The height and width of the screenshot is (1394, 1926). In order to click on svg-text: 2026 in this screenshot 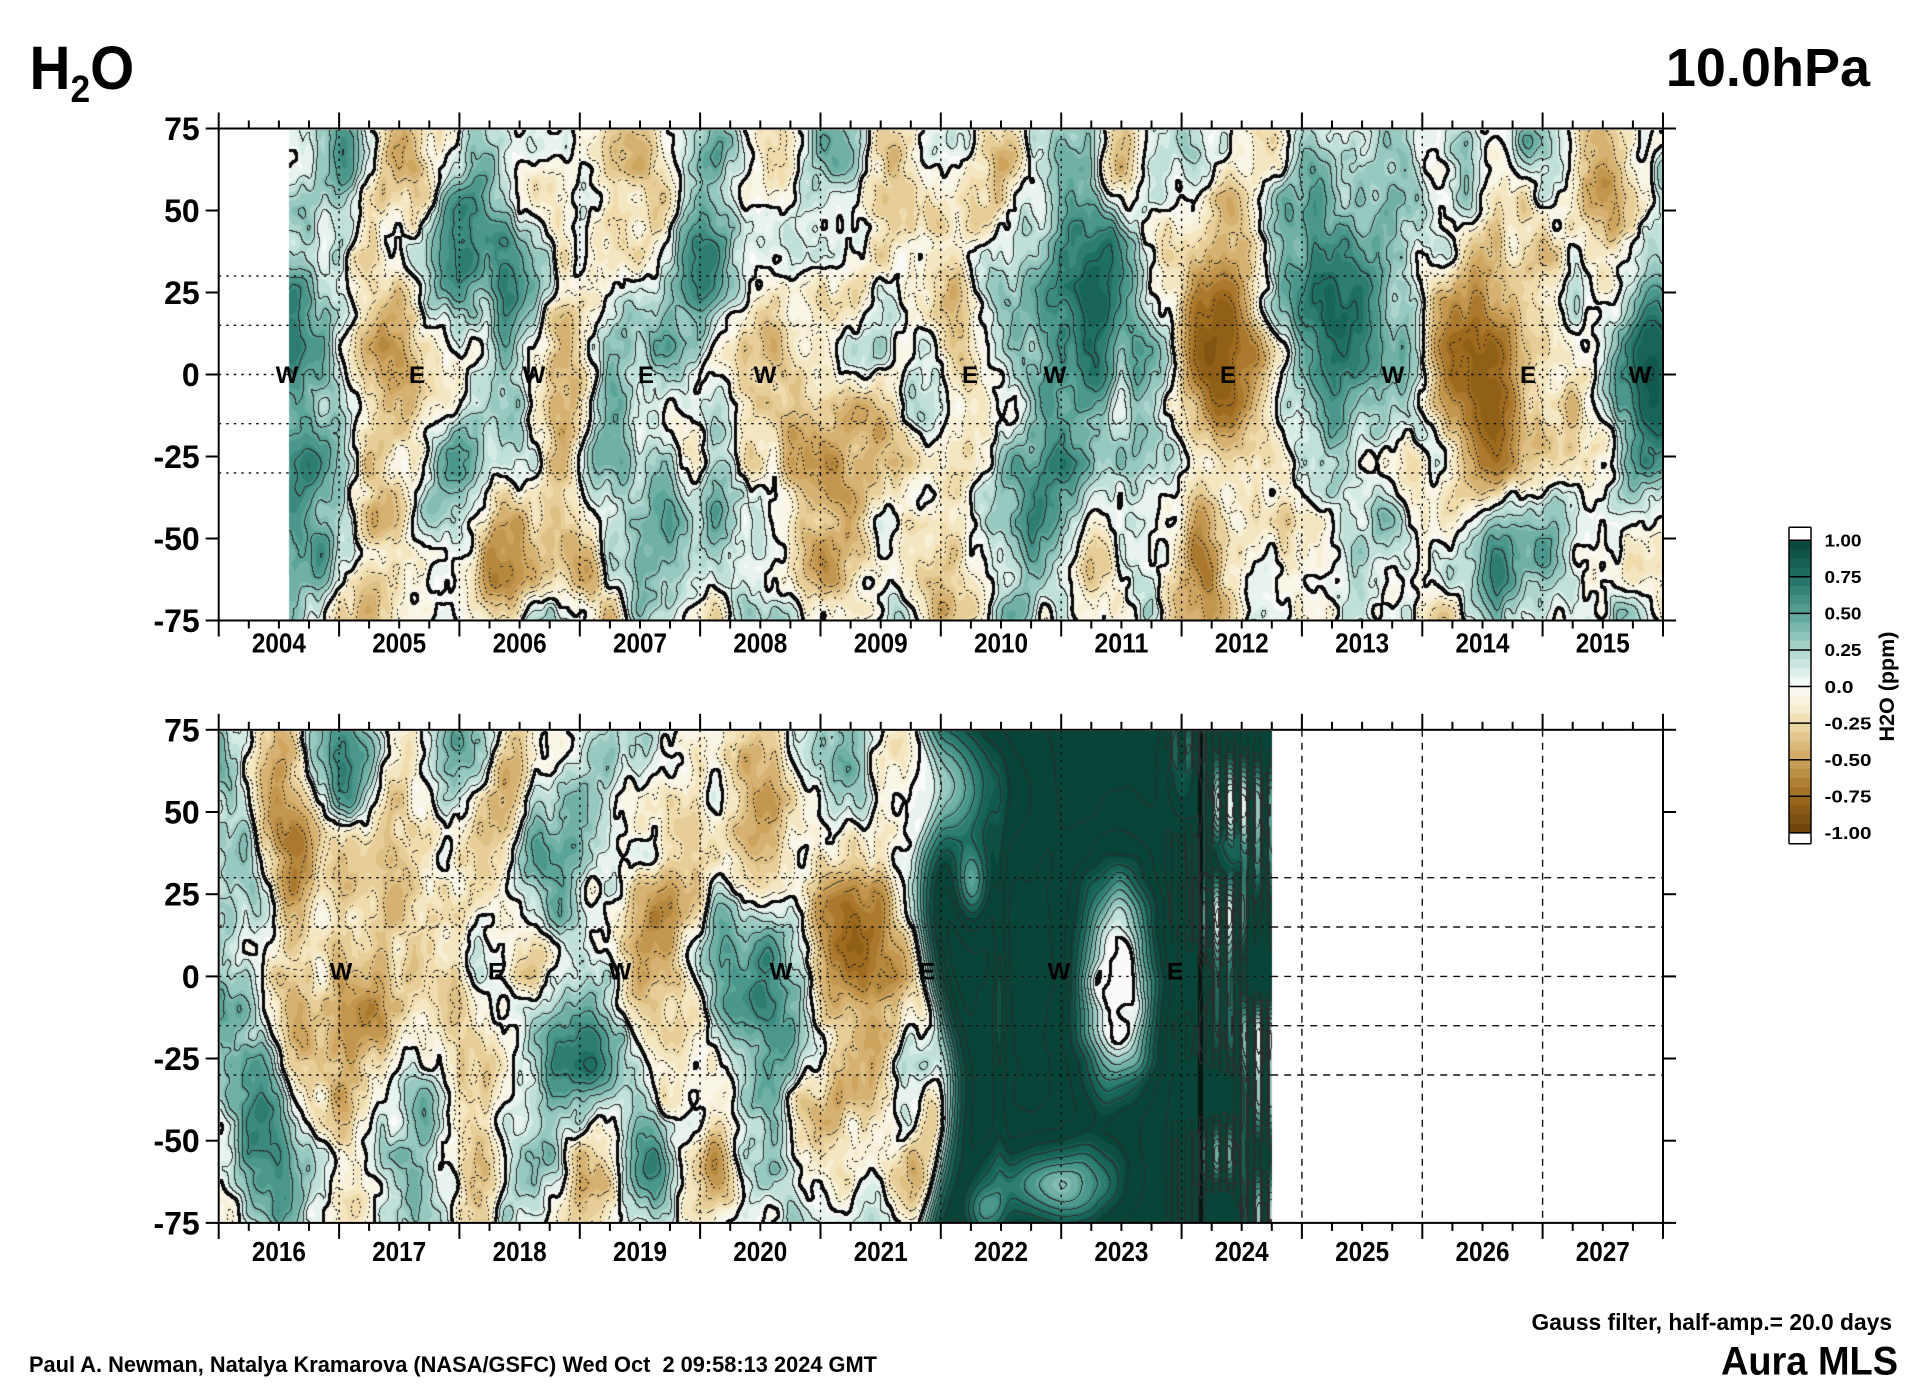, I will do `click(1483, 1251)`.